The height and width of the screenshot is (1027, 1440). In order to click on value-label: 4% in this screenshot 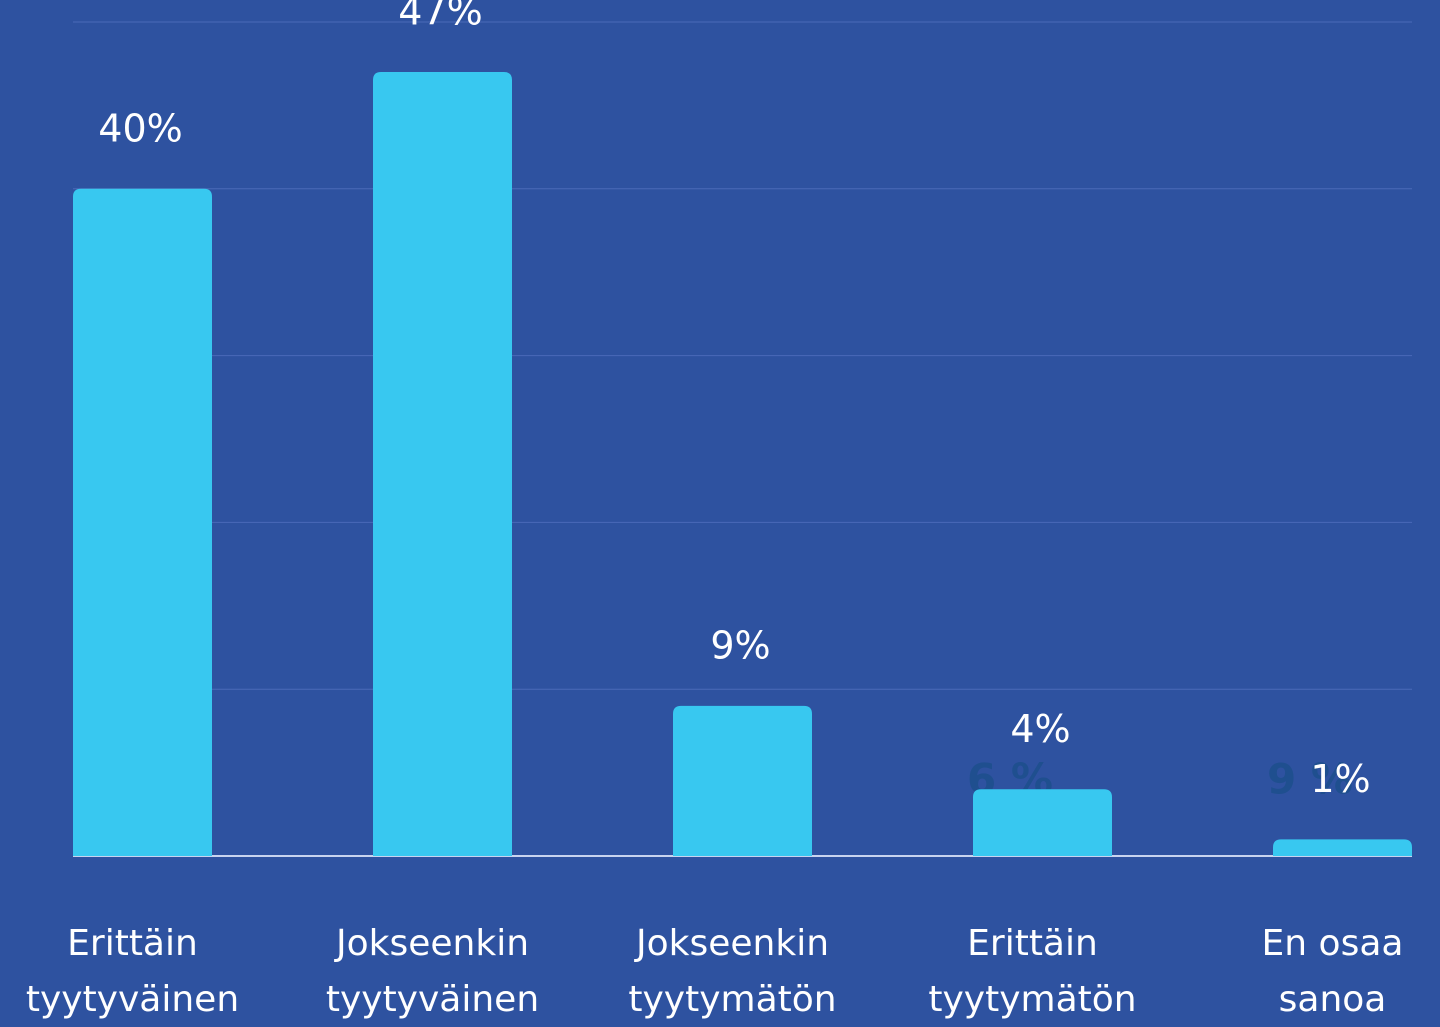, I will do `click(1040, 729)`.